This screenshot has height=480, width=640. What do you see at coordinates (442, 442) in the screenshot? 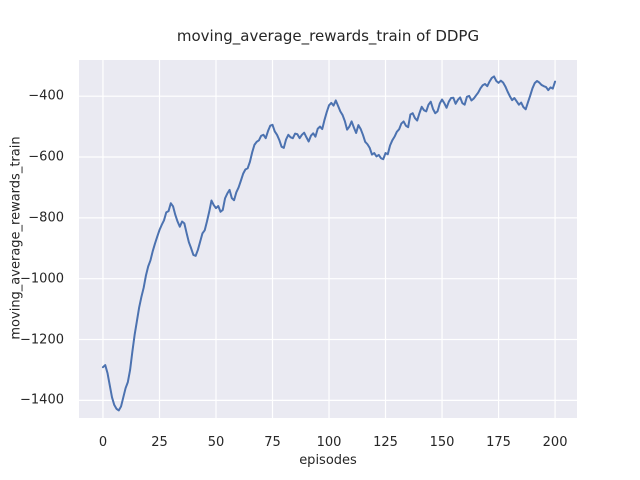
I see `x-tick-label: 150` at bounding box center [442, 442].